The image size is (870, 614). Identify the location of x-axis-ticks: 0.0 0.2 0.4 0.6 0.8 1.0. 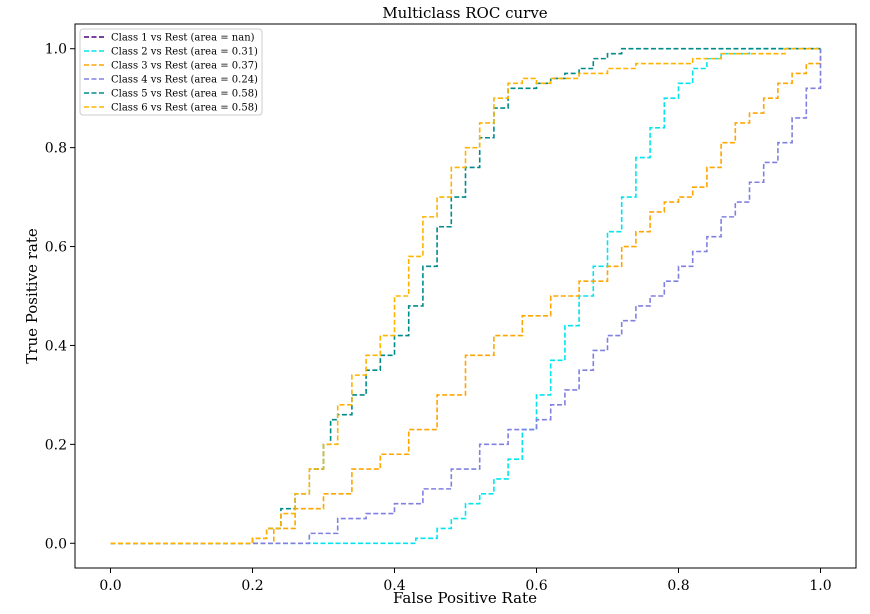
(465, 581).